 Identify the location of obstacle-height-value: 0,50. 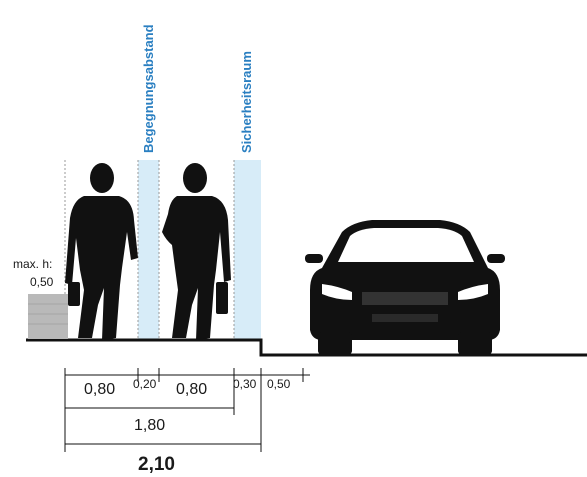
(42, 282).